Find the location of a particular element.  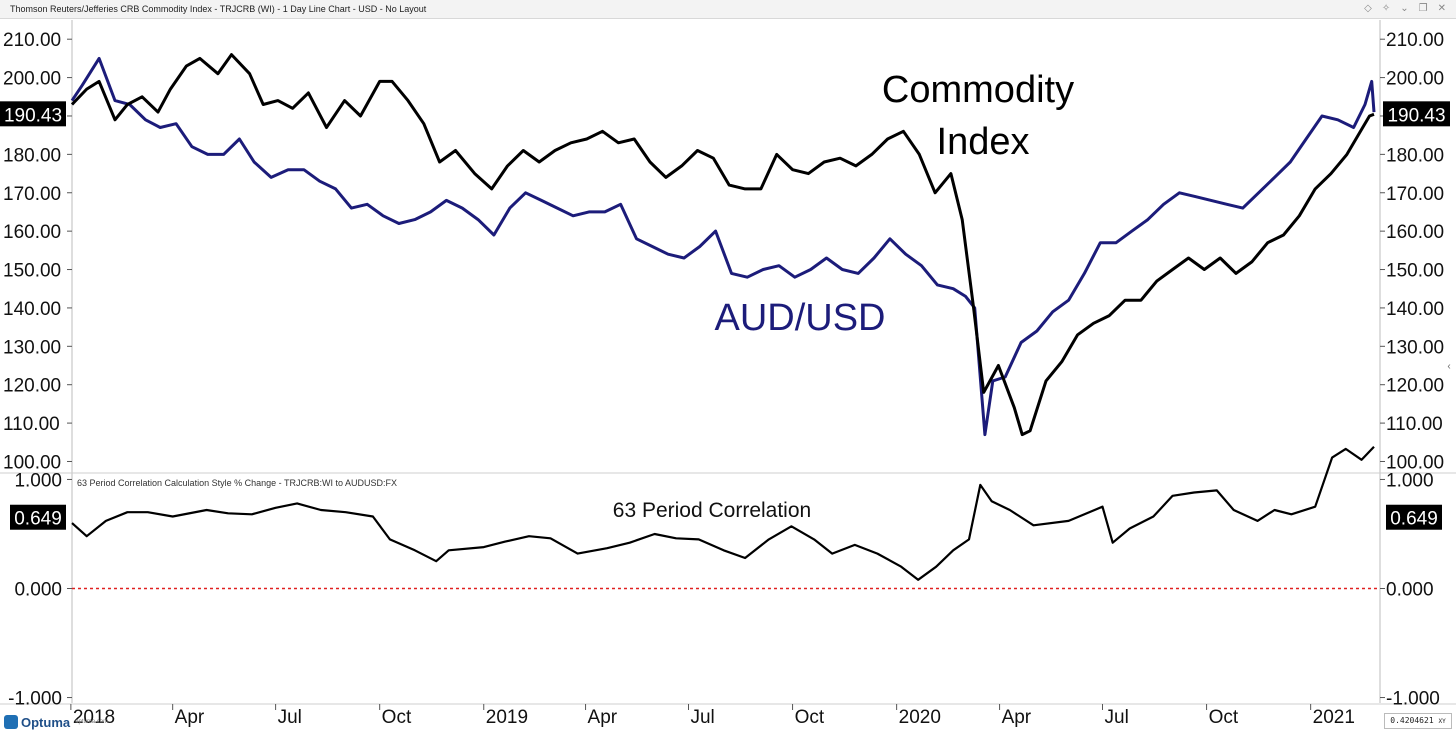

corr-tick-label-left: 0.000 is located at coordinates (38, 590).